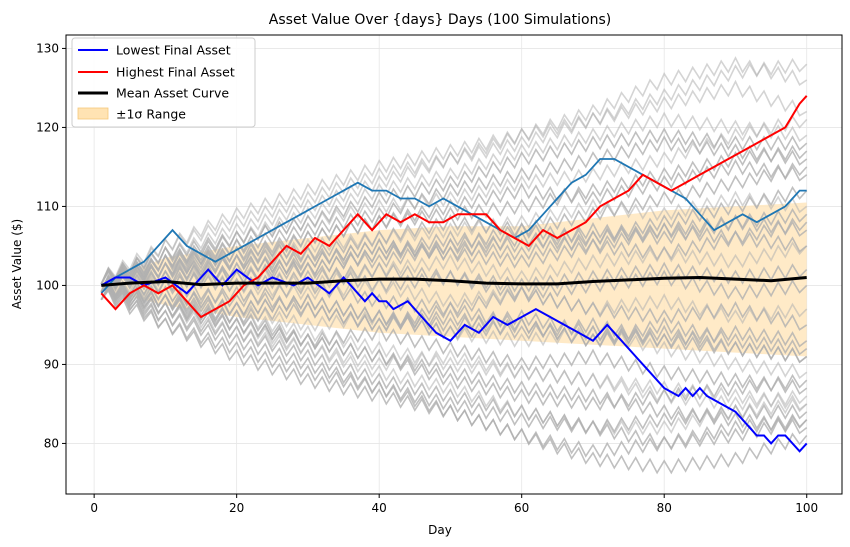 This screenshot has width=850, height=547. I want to click on legend-label-mean: Mean Asset Curve, so click(172, 93).